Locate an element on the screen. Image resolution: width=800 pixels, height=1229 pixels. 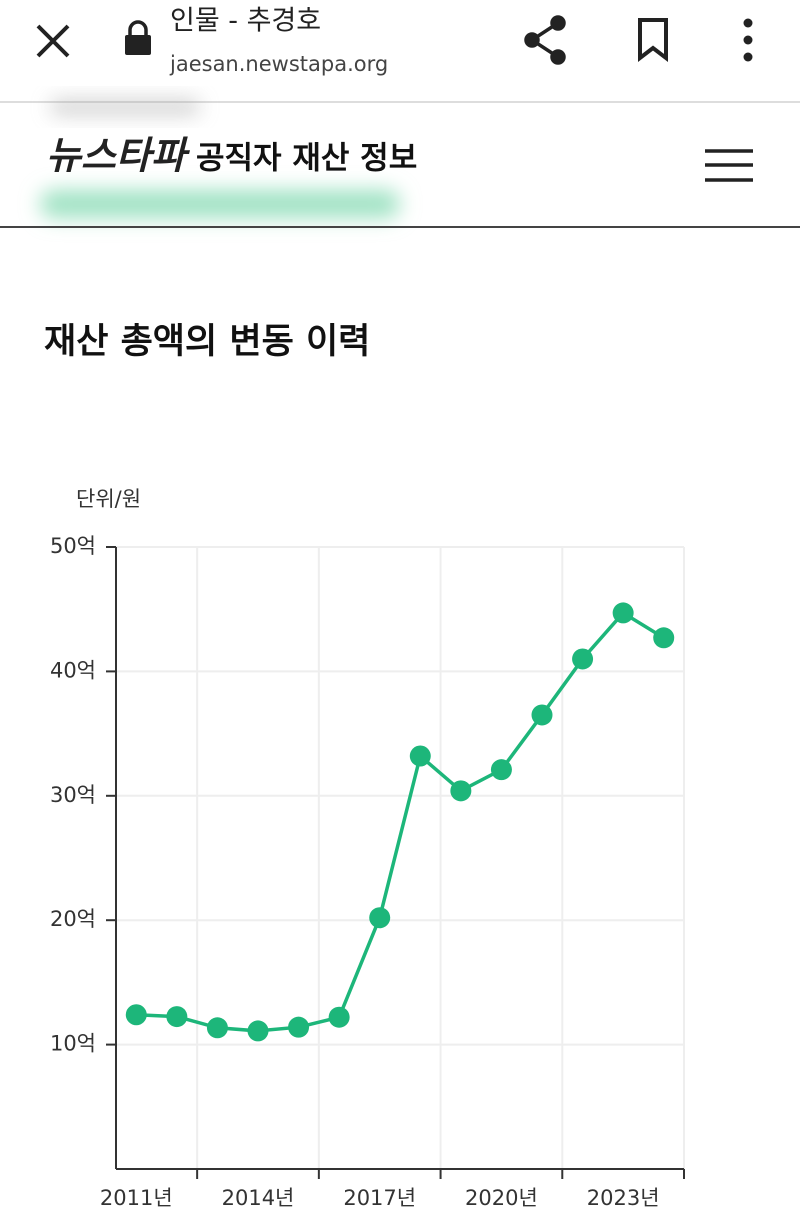
close-icon is located at coordinates (53, 41).